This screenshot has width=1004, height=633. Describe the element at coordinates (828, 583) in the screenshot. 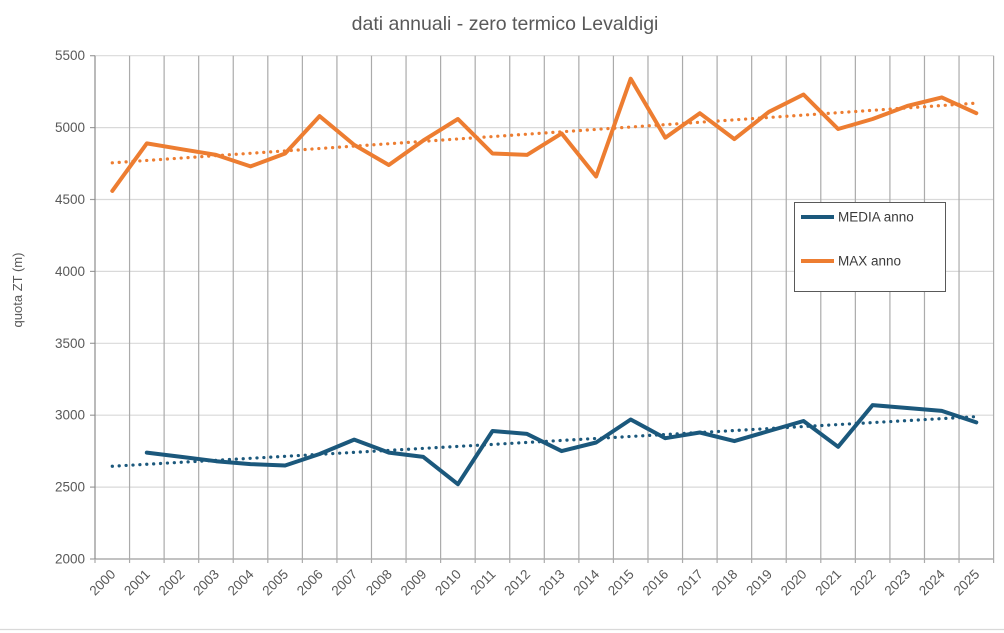

I see `x-tick-label: 2021` at that location.